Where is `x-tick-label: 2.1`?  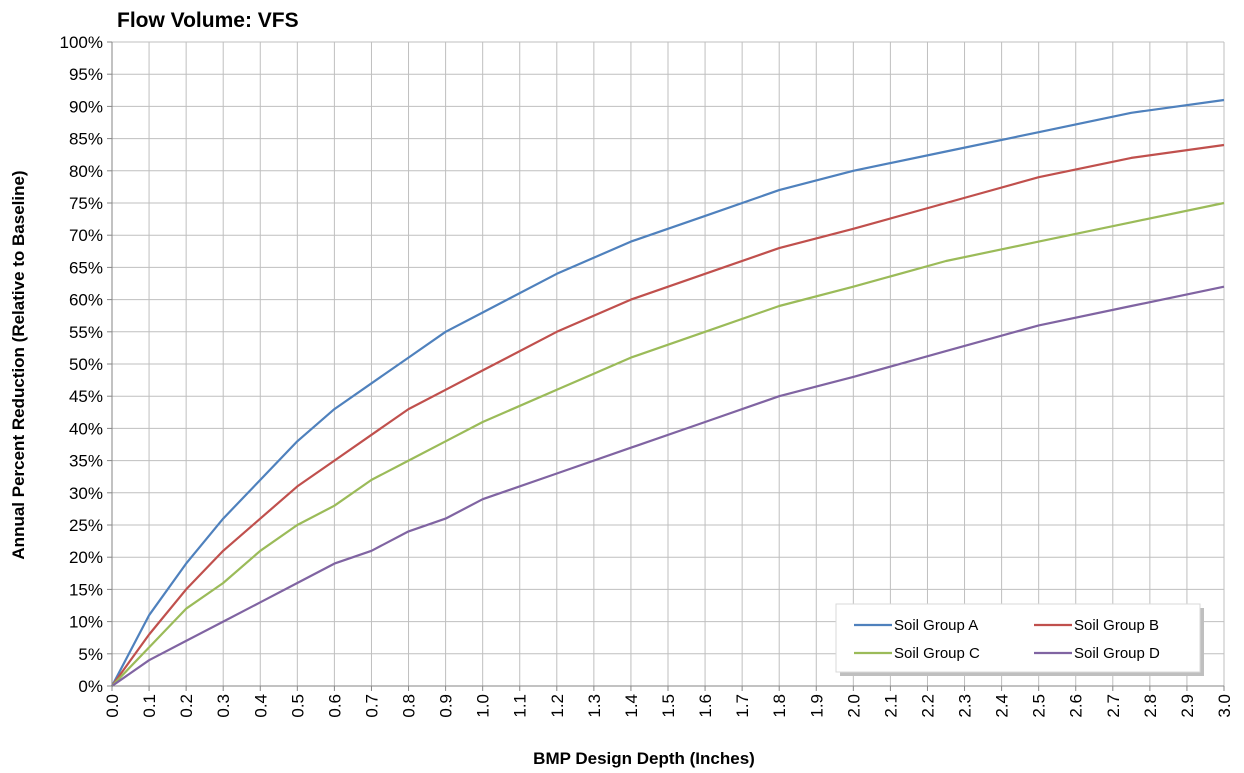
x-tick-label: 2.1 is located at coordinates (890, 706).